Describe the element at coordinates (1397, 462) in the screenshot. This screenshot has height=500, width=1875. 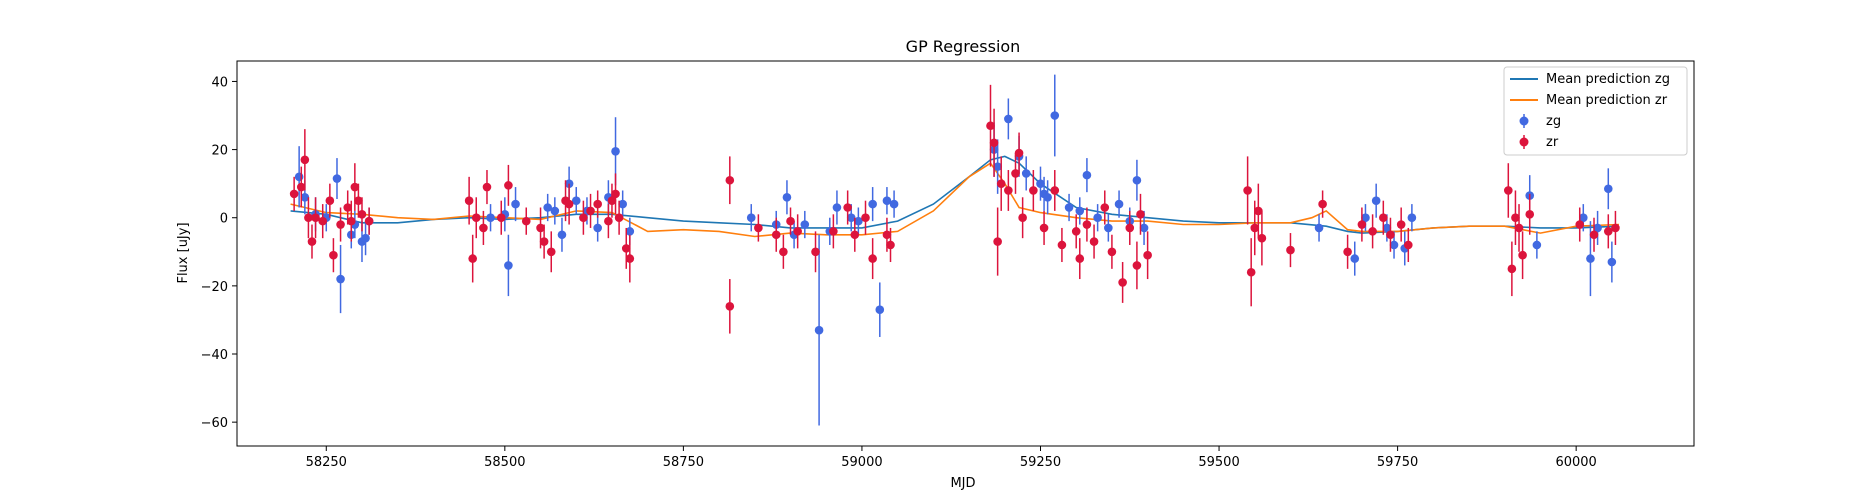
I see `x-tick-label: 59750` at that location.